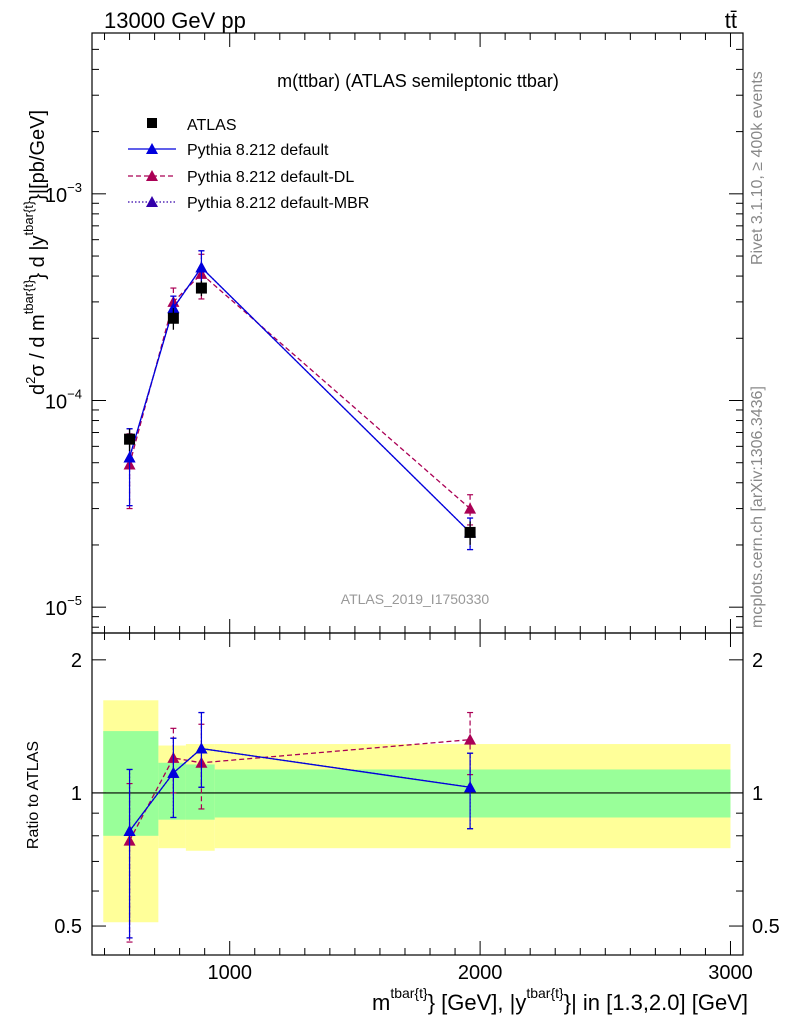 The image size is (786, 1024). I want to click on legend-entry-default: Pythia 8.212 default, so click(228, 150).